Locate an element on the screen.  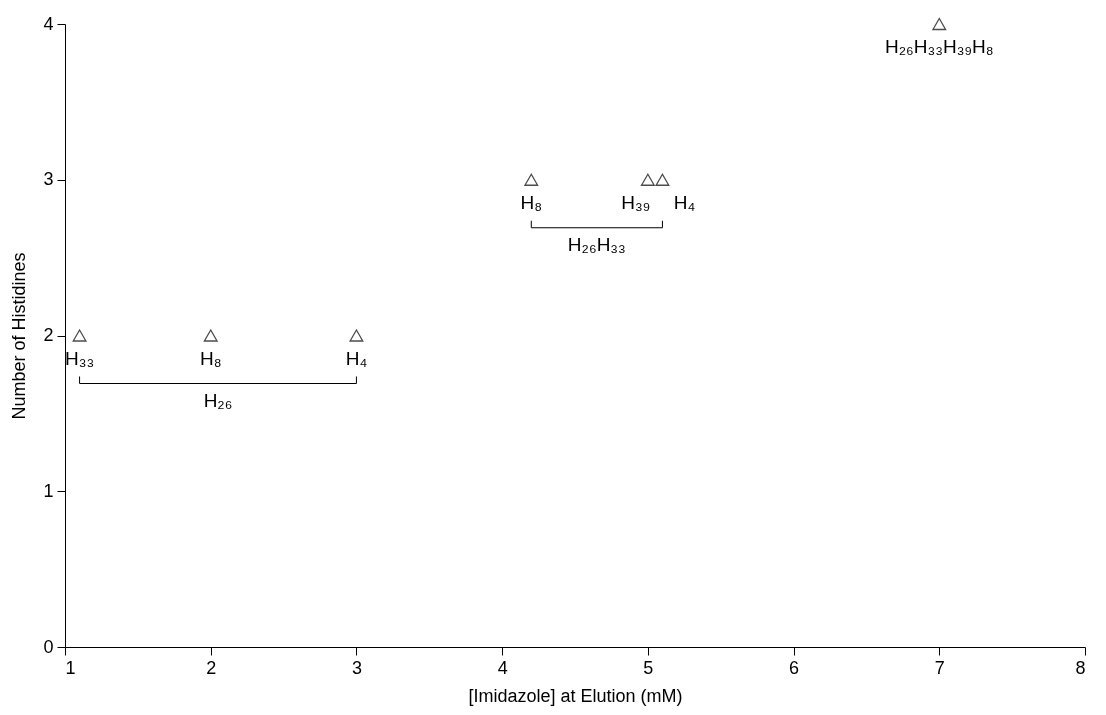
x-tick-label: 5 is located at coordinates (648, 667).